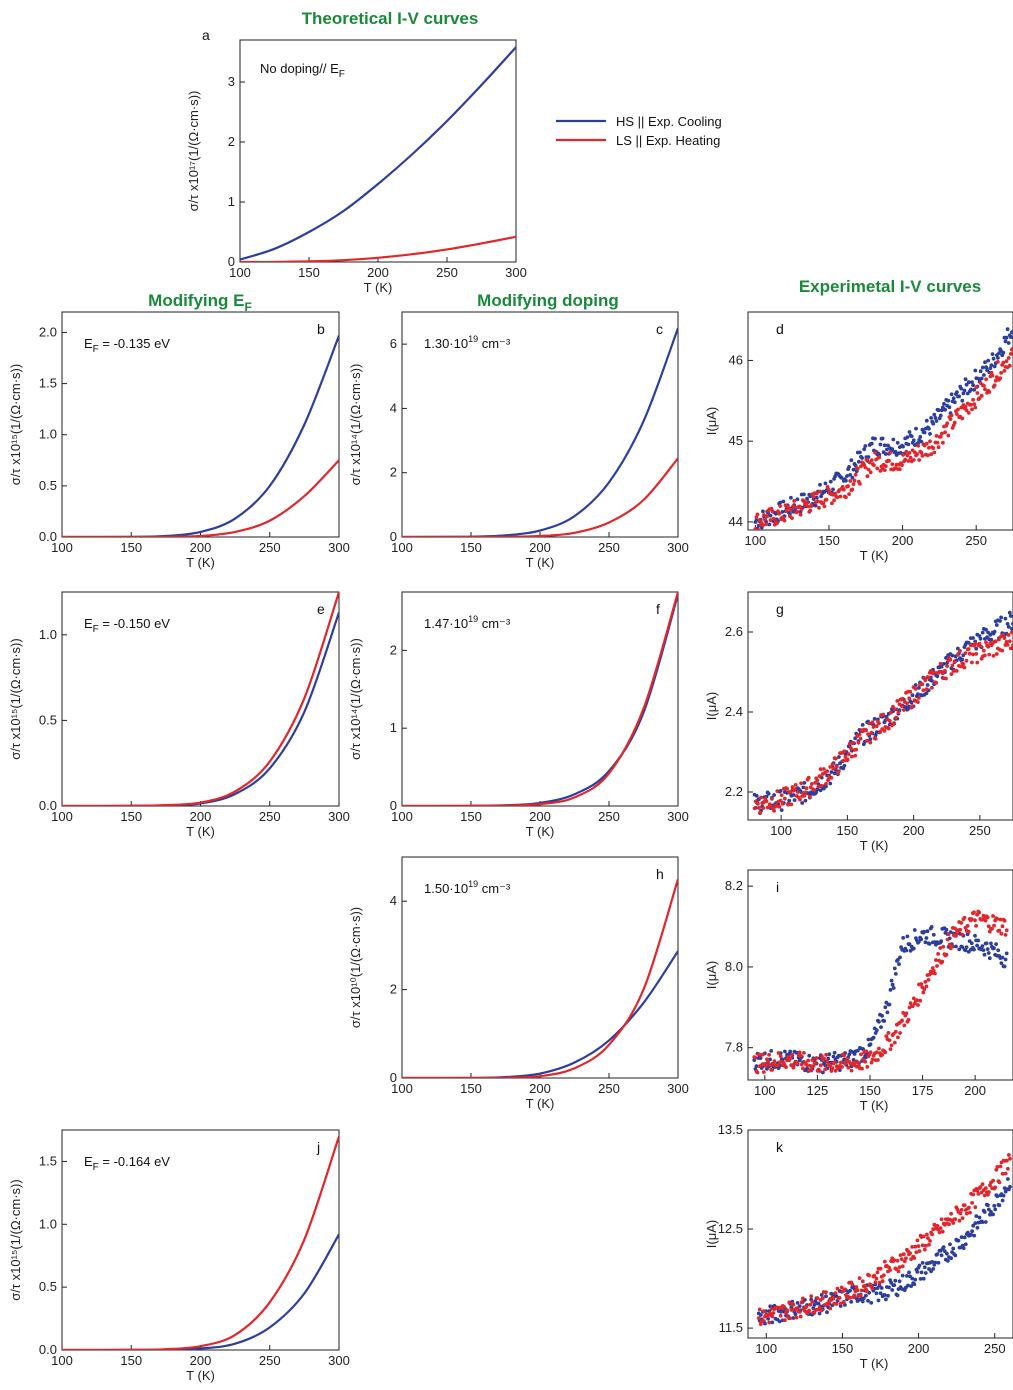 The image size is (1013, 1390). I want to click on y-axis-label: I(μA), so click(711, 975).